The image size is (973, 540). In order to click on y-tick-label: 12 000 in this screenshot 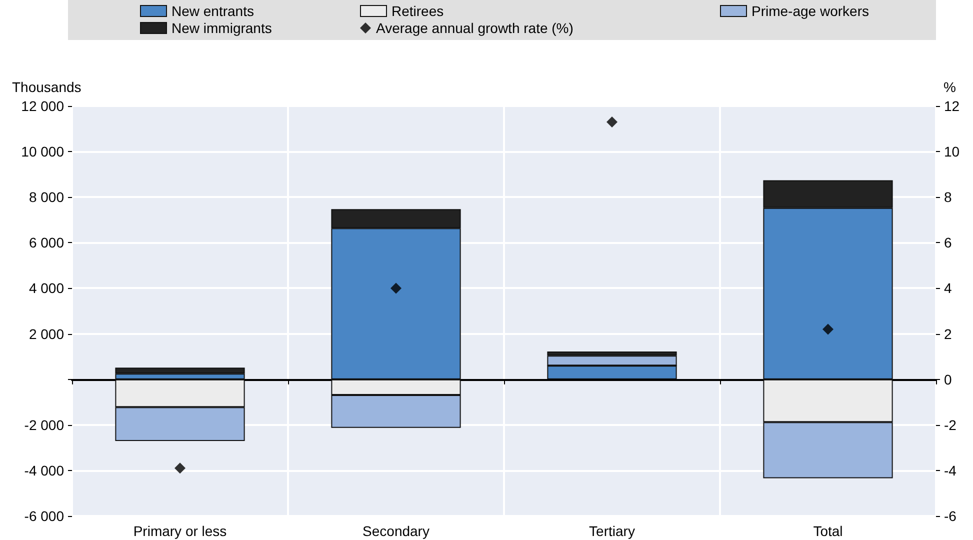, I will do `click(42, 106)`.